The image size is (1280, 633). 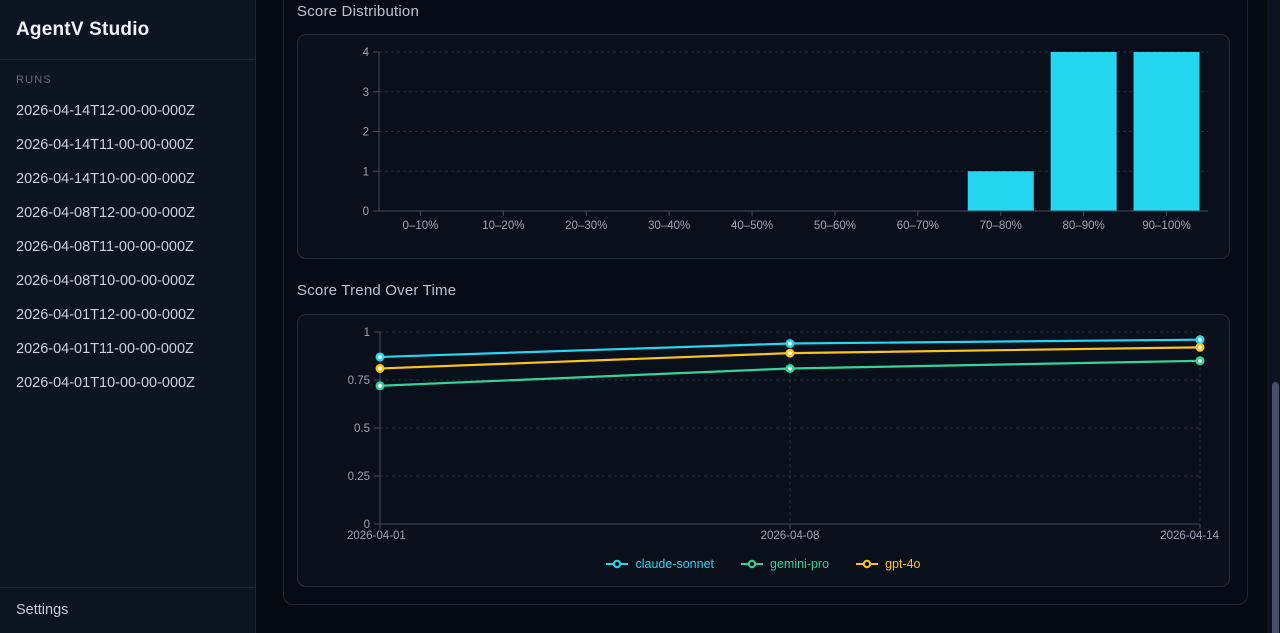 What do you see at coordinates (586, 226) in the screenshot?
I see `x-tick-label: 20–30%` at bounding box center [586, 226].